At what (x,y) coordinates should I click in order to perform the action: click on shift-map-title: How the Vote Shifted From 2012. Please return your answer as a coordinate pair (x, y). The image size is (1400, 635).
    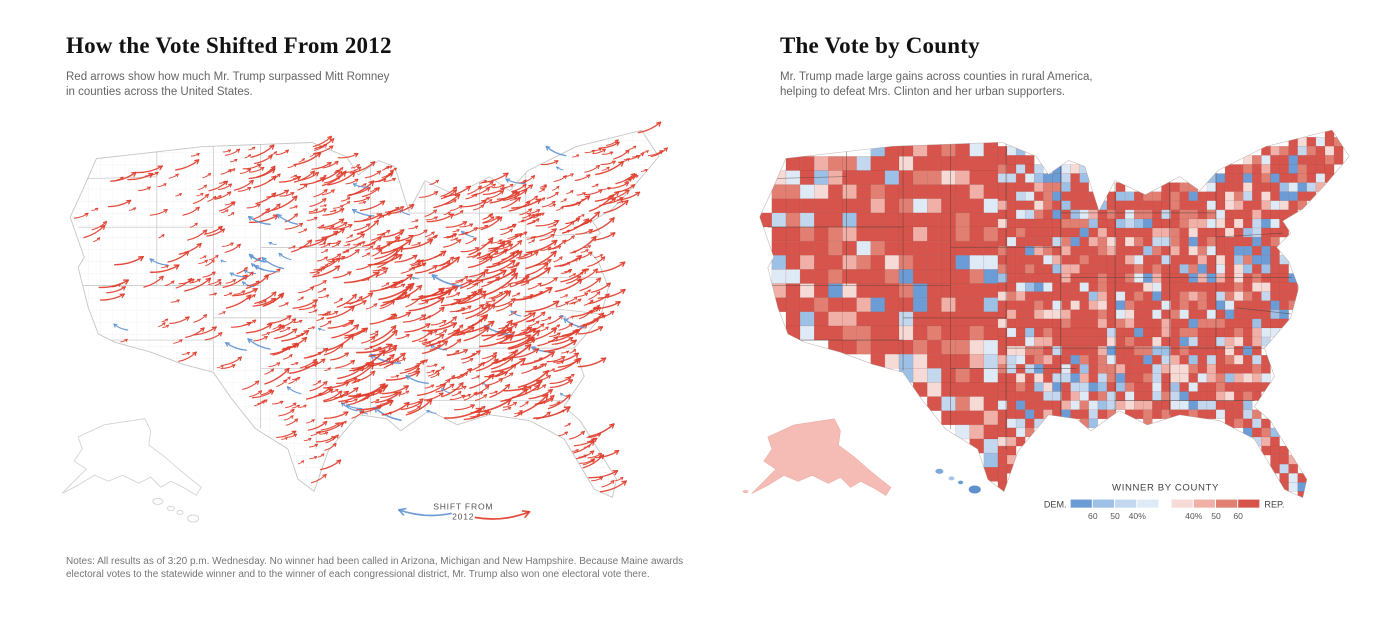
    Looking at the image, I should click on (229, 45).